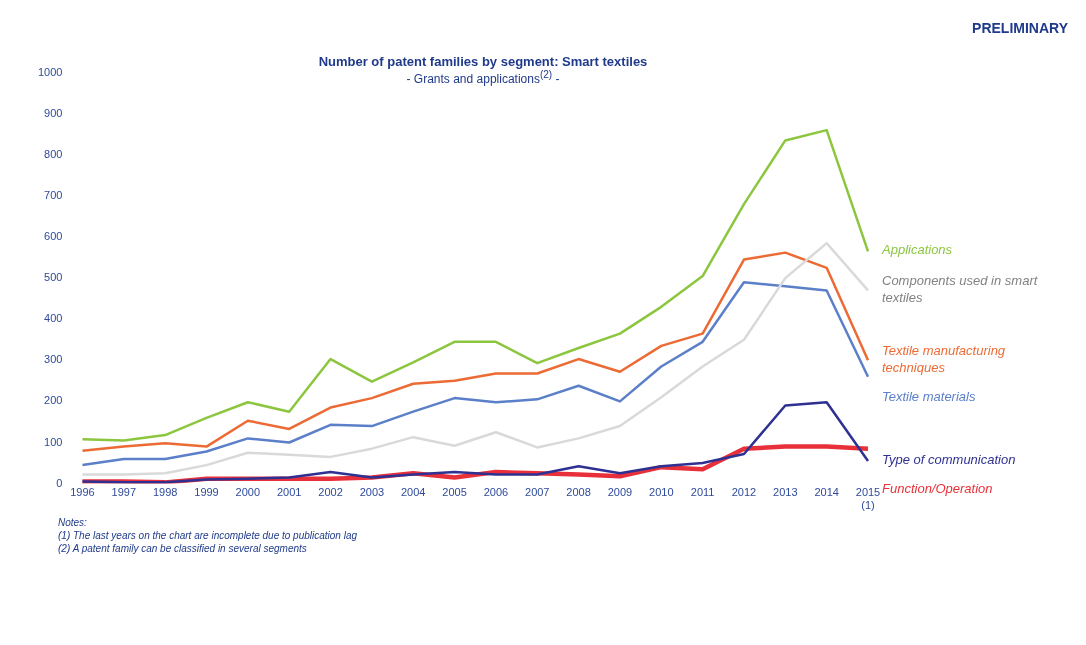  I want to click on chart-subtitle: - Grants and applications$^{(2)}$ -, so click(483, 77).